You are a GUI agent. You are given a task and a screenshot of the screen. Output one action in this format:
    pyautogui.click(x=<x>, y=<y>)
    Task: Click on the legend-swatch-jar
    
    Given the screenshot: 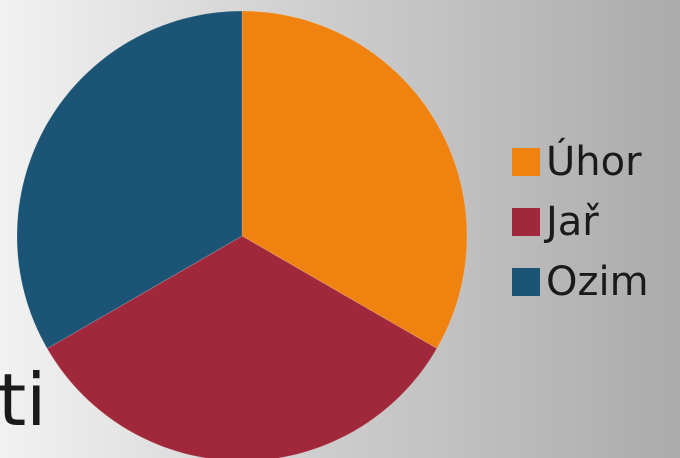 What is the action you would take?
    pyautogui.click(x=526, y=222)
    